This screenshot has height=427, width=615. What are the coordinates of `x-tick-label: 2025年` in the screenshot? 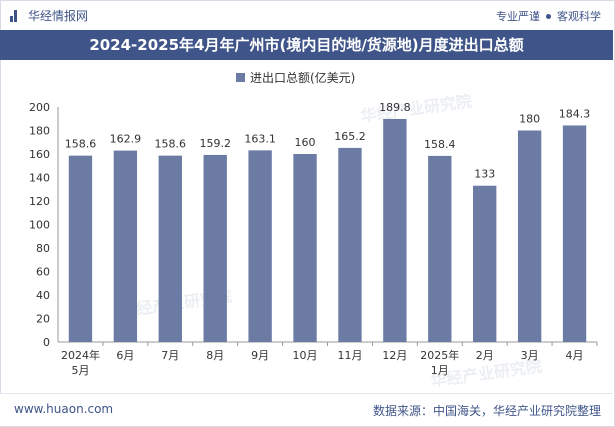 It's located at (439, 355).